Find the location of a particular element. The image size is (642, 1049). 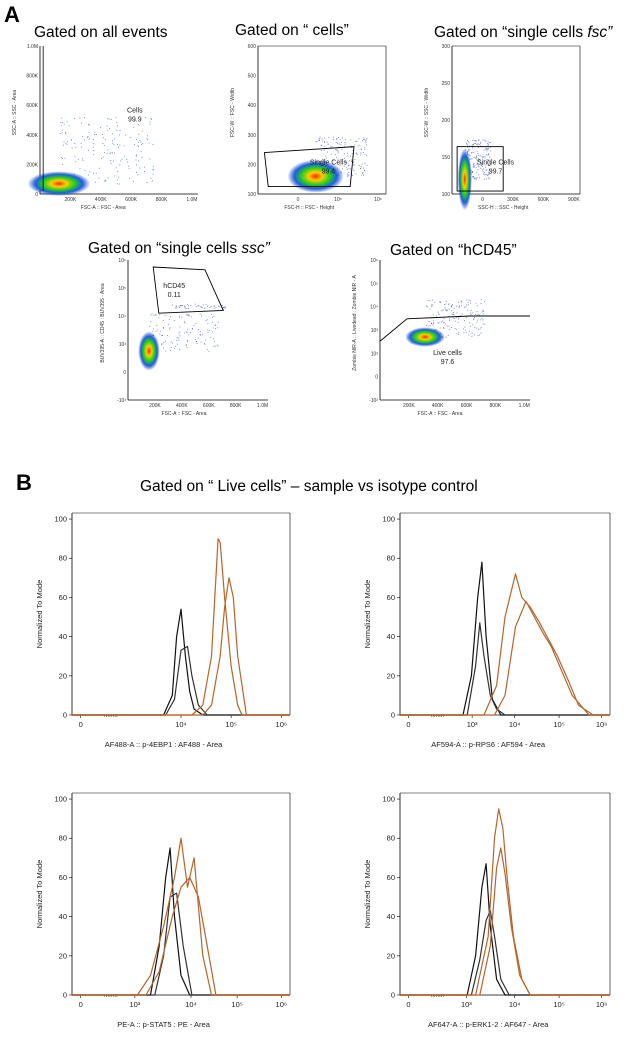

x-tick-label: 600K is located at coordinates (131, 200).